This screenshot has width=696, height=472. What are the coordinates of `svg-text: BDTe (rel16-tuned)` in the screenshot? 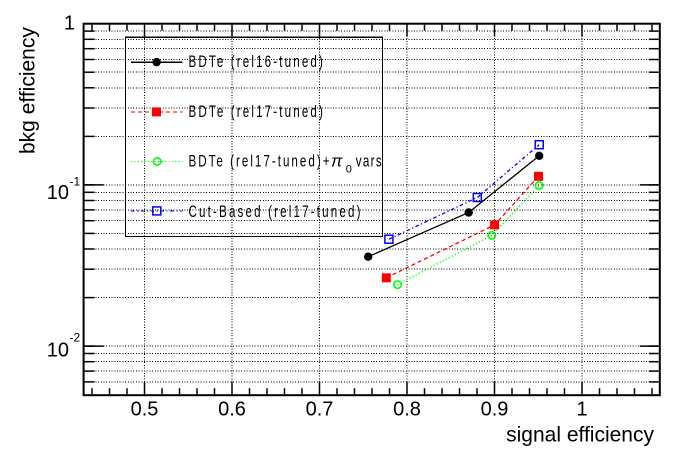 It's located at (256, 62).